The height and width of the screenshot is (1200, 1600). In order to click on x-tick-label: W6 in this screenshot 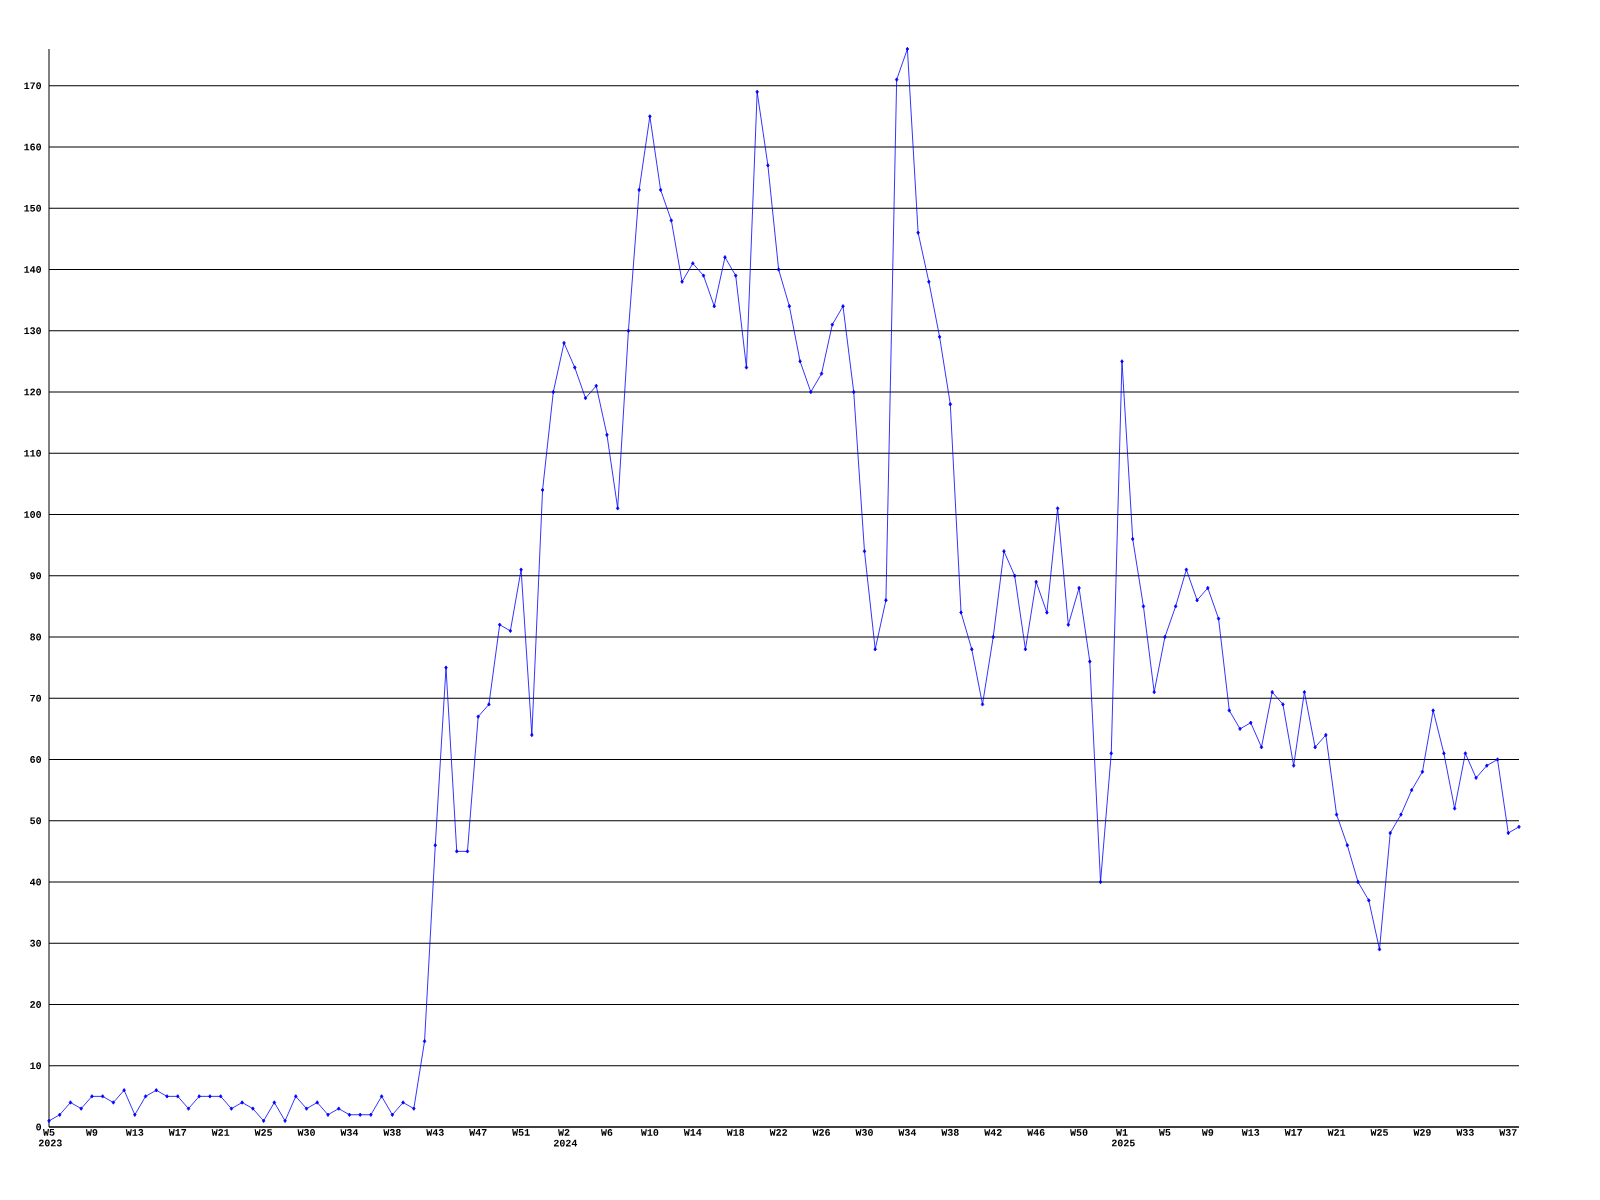, I will do `click(606, 1132)`.